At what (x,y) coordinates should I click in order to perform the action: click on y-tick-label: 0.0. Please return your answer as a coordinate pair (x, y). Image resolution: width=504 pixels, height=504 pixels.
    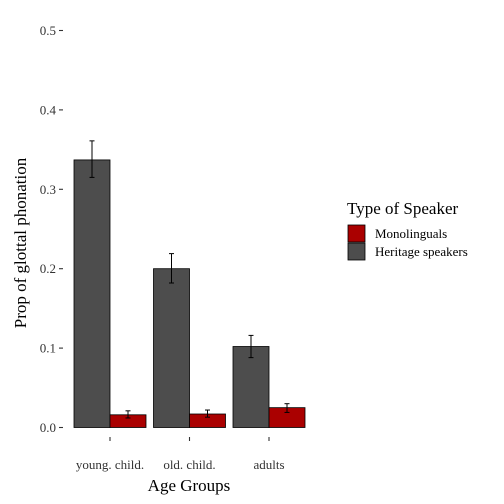
    Looking at the image, I should click on (48, 427).